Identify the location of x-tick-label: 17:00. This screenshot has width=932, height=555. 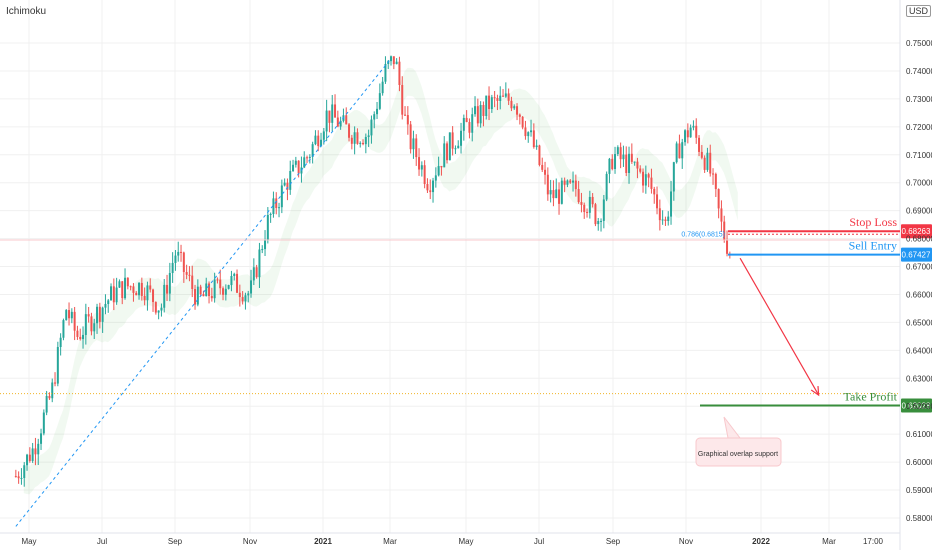
(873, 541).